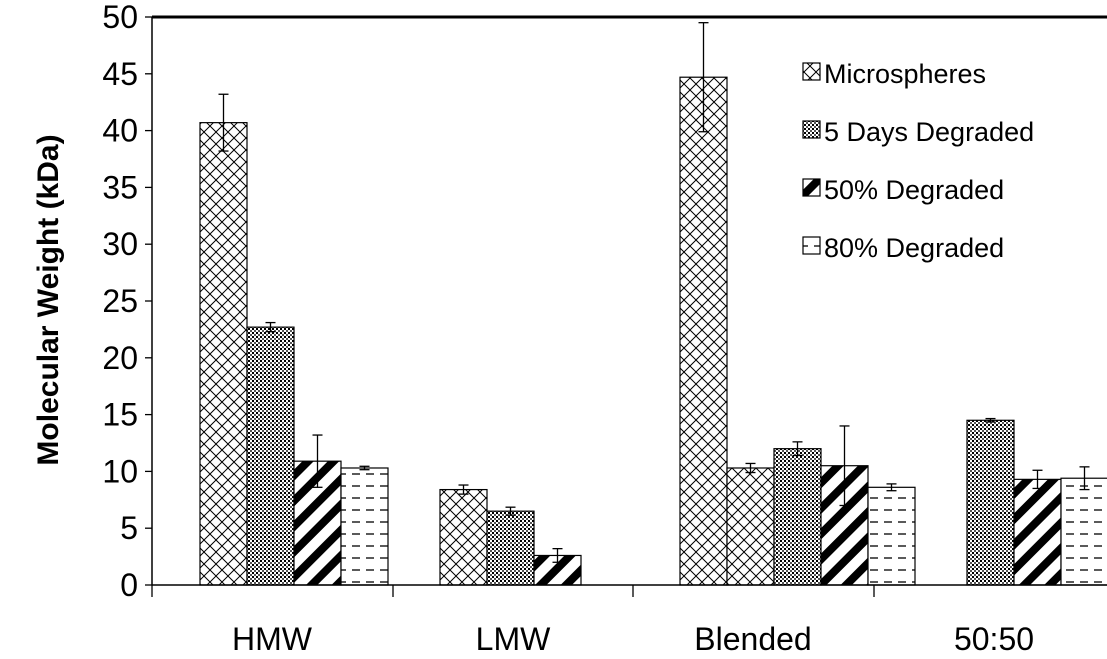 The height and width of the screenshot is (659, 1107). What do you see at coordinates (797, 517) in the screenshot?
I see `bar-blended-5-days-degraded` at bounding box center [797, 517].